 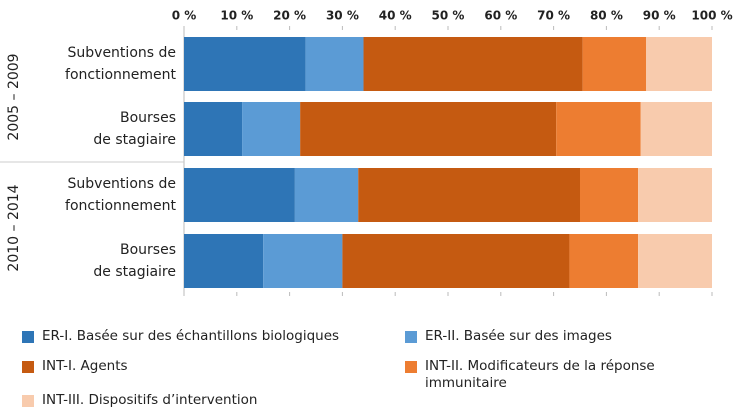 What do you see at coordinates (659, 16) in the screenshot?
I see `x-tick-label: 90 %` at bounding box center [659, 16].